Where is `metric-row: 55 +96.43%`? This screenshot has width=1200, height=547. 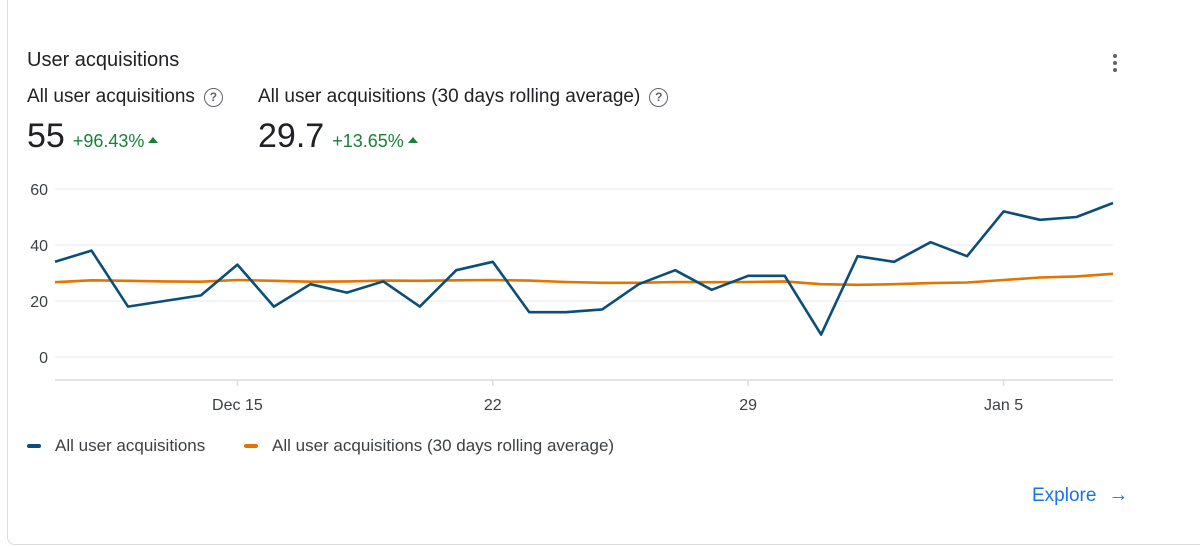
metric-row: 55 +96.43% is located at coordinates (125, 136).